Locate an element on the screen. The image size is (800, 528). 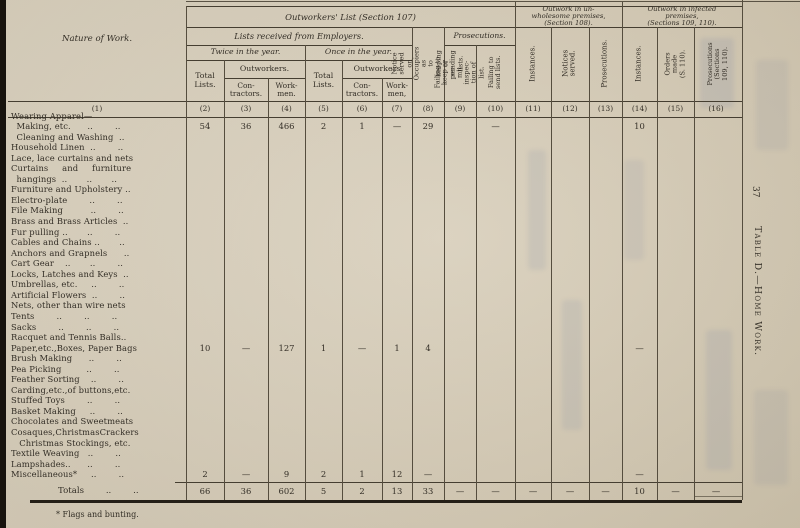
totals-cell: 13 is located at coordinates (397, 491).